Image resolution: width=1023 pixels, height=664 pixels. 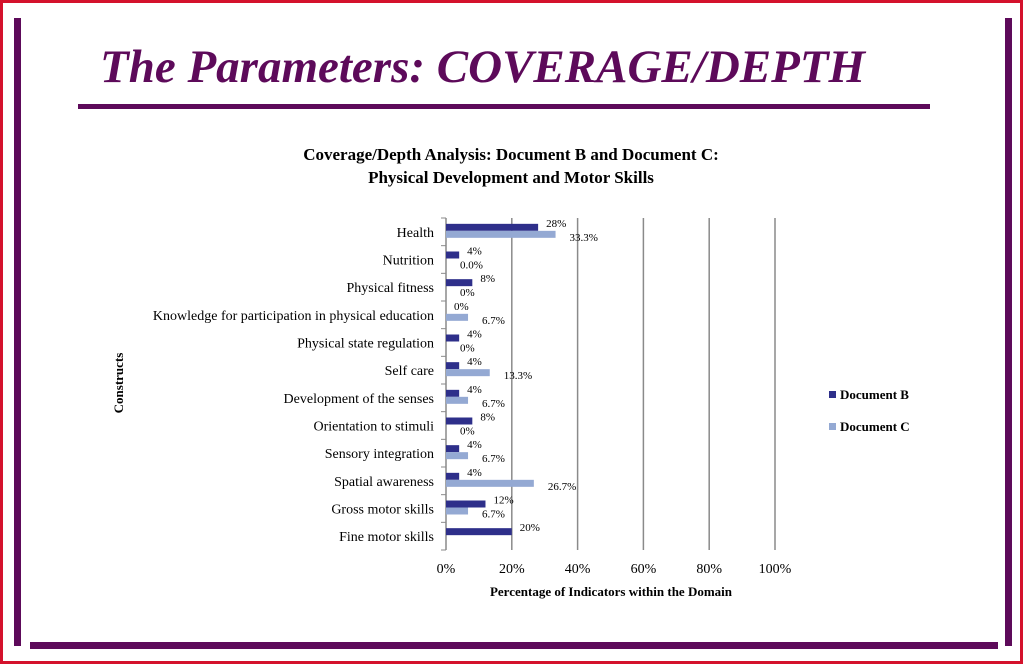 What do you see at coordinates (382, 510) in the screenshot?
I see `category-label: Gross motor skills` at bounding box center [382, 510].